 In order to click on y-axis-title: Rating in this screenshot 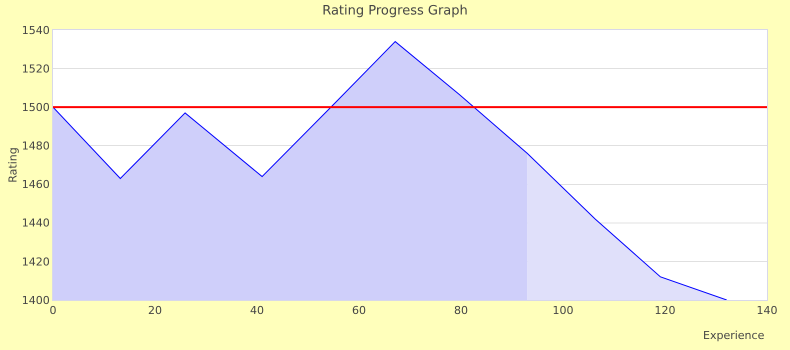, I will do `click(13, 165)`.